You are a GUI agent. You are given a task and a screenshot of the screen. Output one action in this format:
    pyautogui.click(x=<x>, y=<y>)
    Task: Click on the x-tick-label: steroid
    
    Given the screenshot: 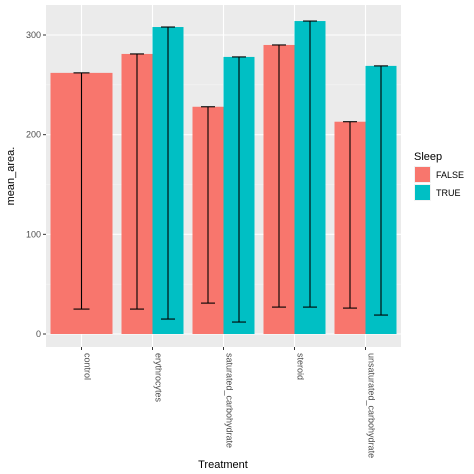 What is the action you would take?
    pyautogui.click(x=301, y=366)
    